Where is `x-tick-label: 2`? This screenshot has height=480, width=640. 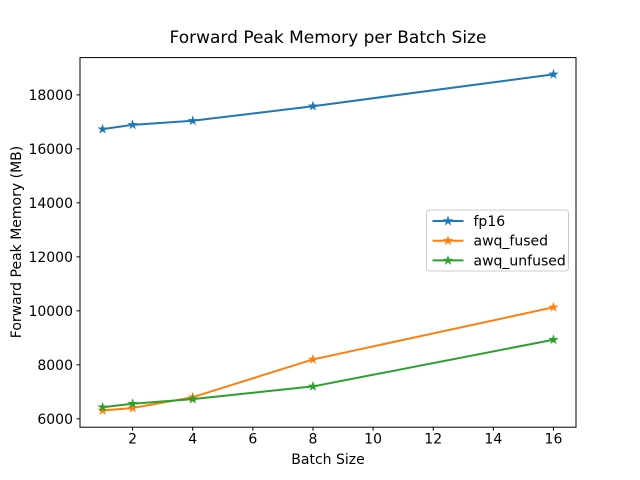
x-tick-label: 2 is located at coordinates (132, 440).